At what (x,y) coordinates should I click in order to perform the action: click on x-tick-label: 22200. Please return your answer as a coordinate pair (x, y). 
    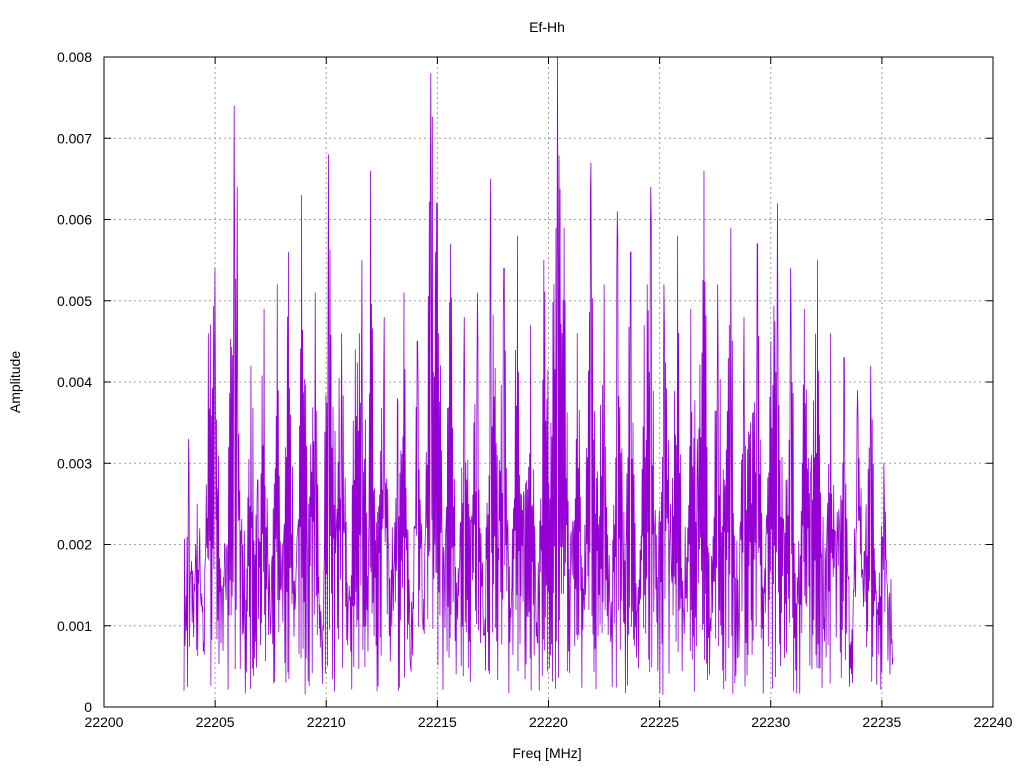
    Looking at the image, I should click on (104, 722).